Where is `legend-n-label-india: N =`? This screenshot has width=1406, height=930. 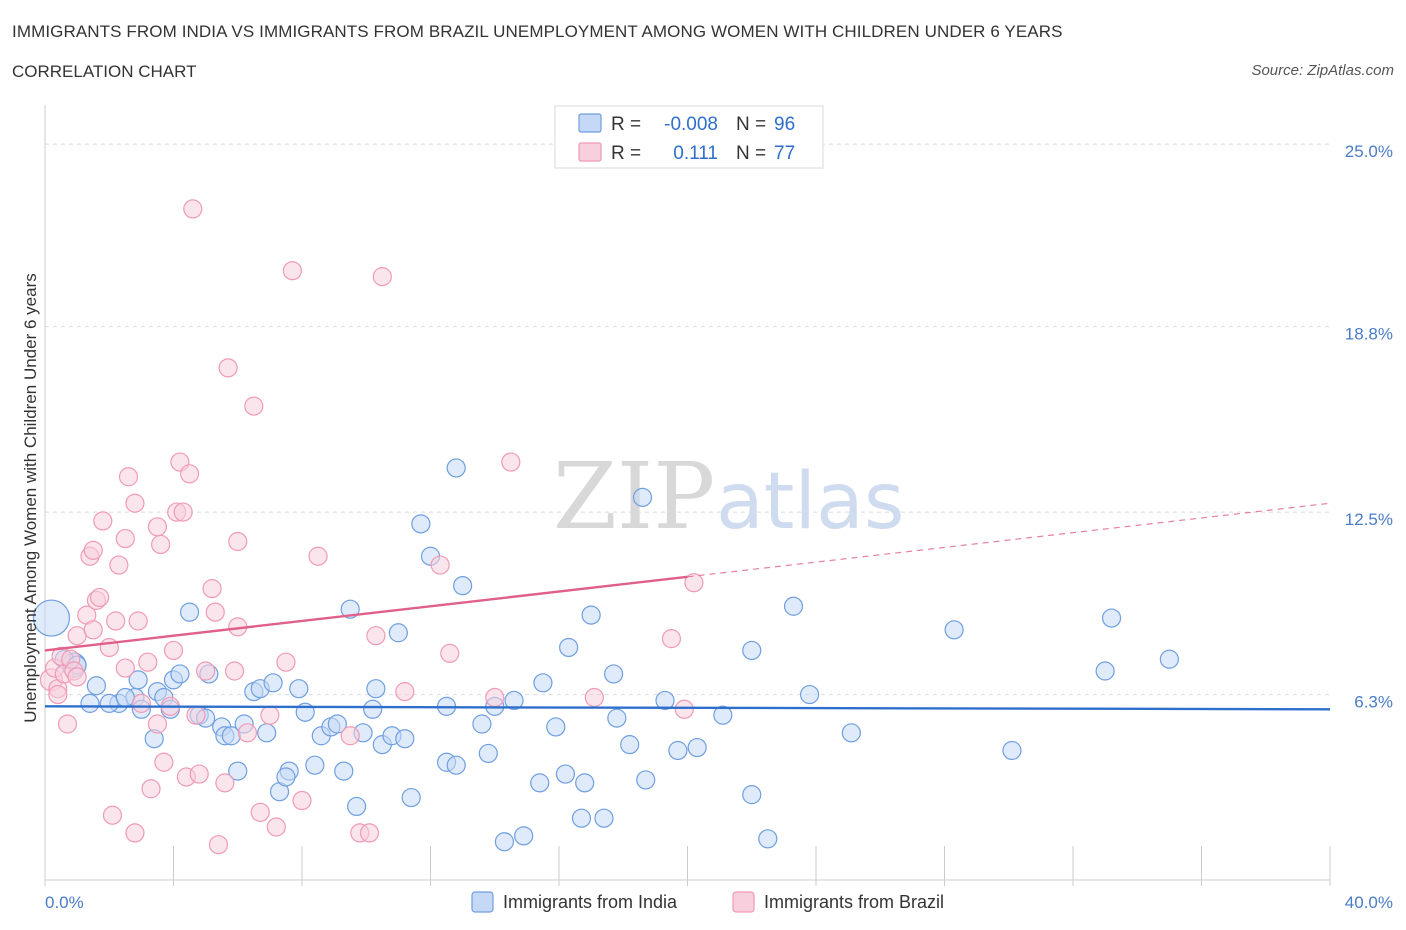 legend-n-label-india: N = is located at coordinates (751, 124).